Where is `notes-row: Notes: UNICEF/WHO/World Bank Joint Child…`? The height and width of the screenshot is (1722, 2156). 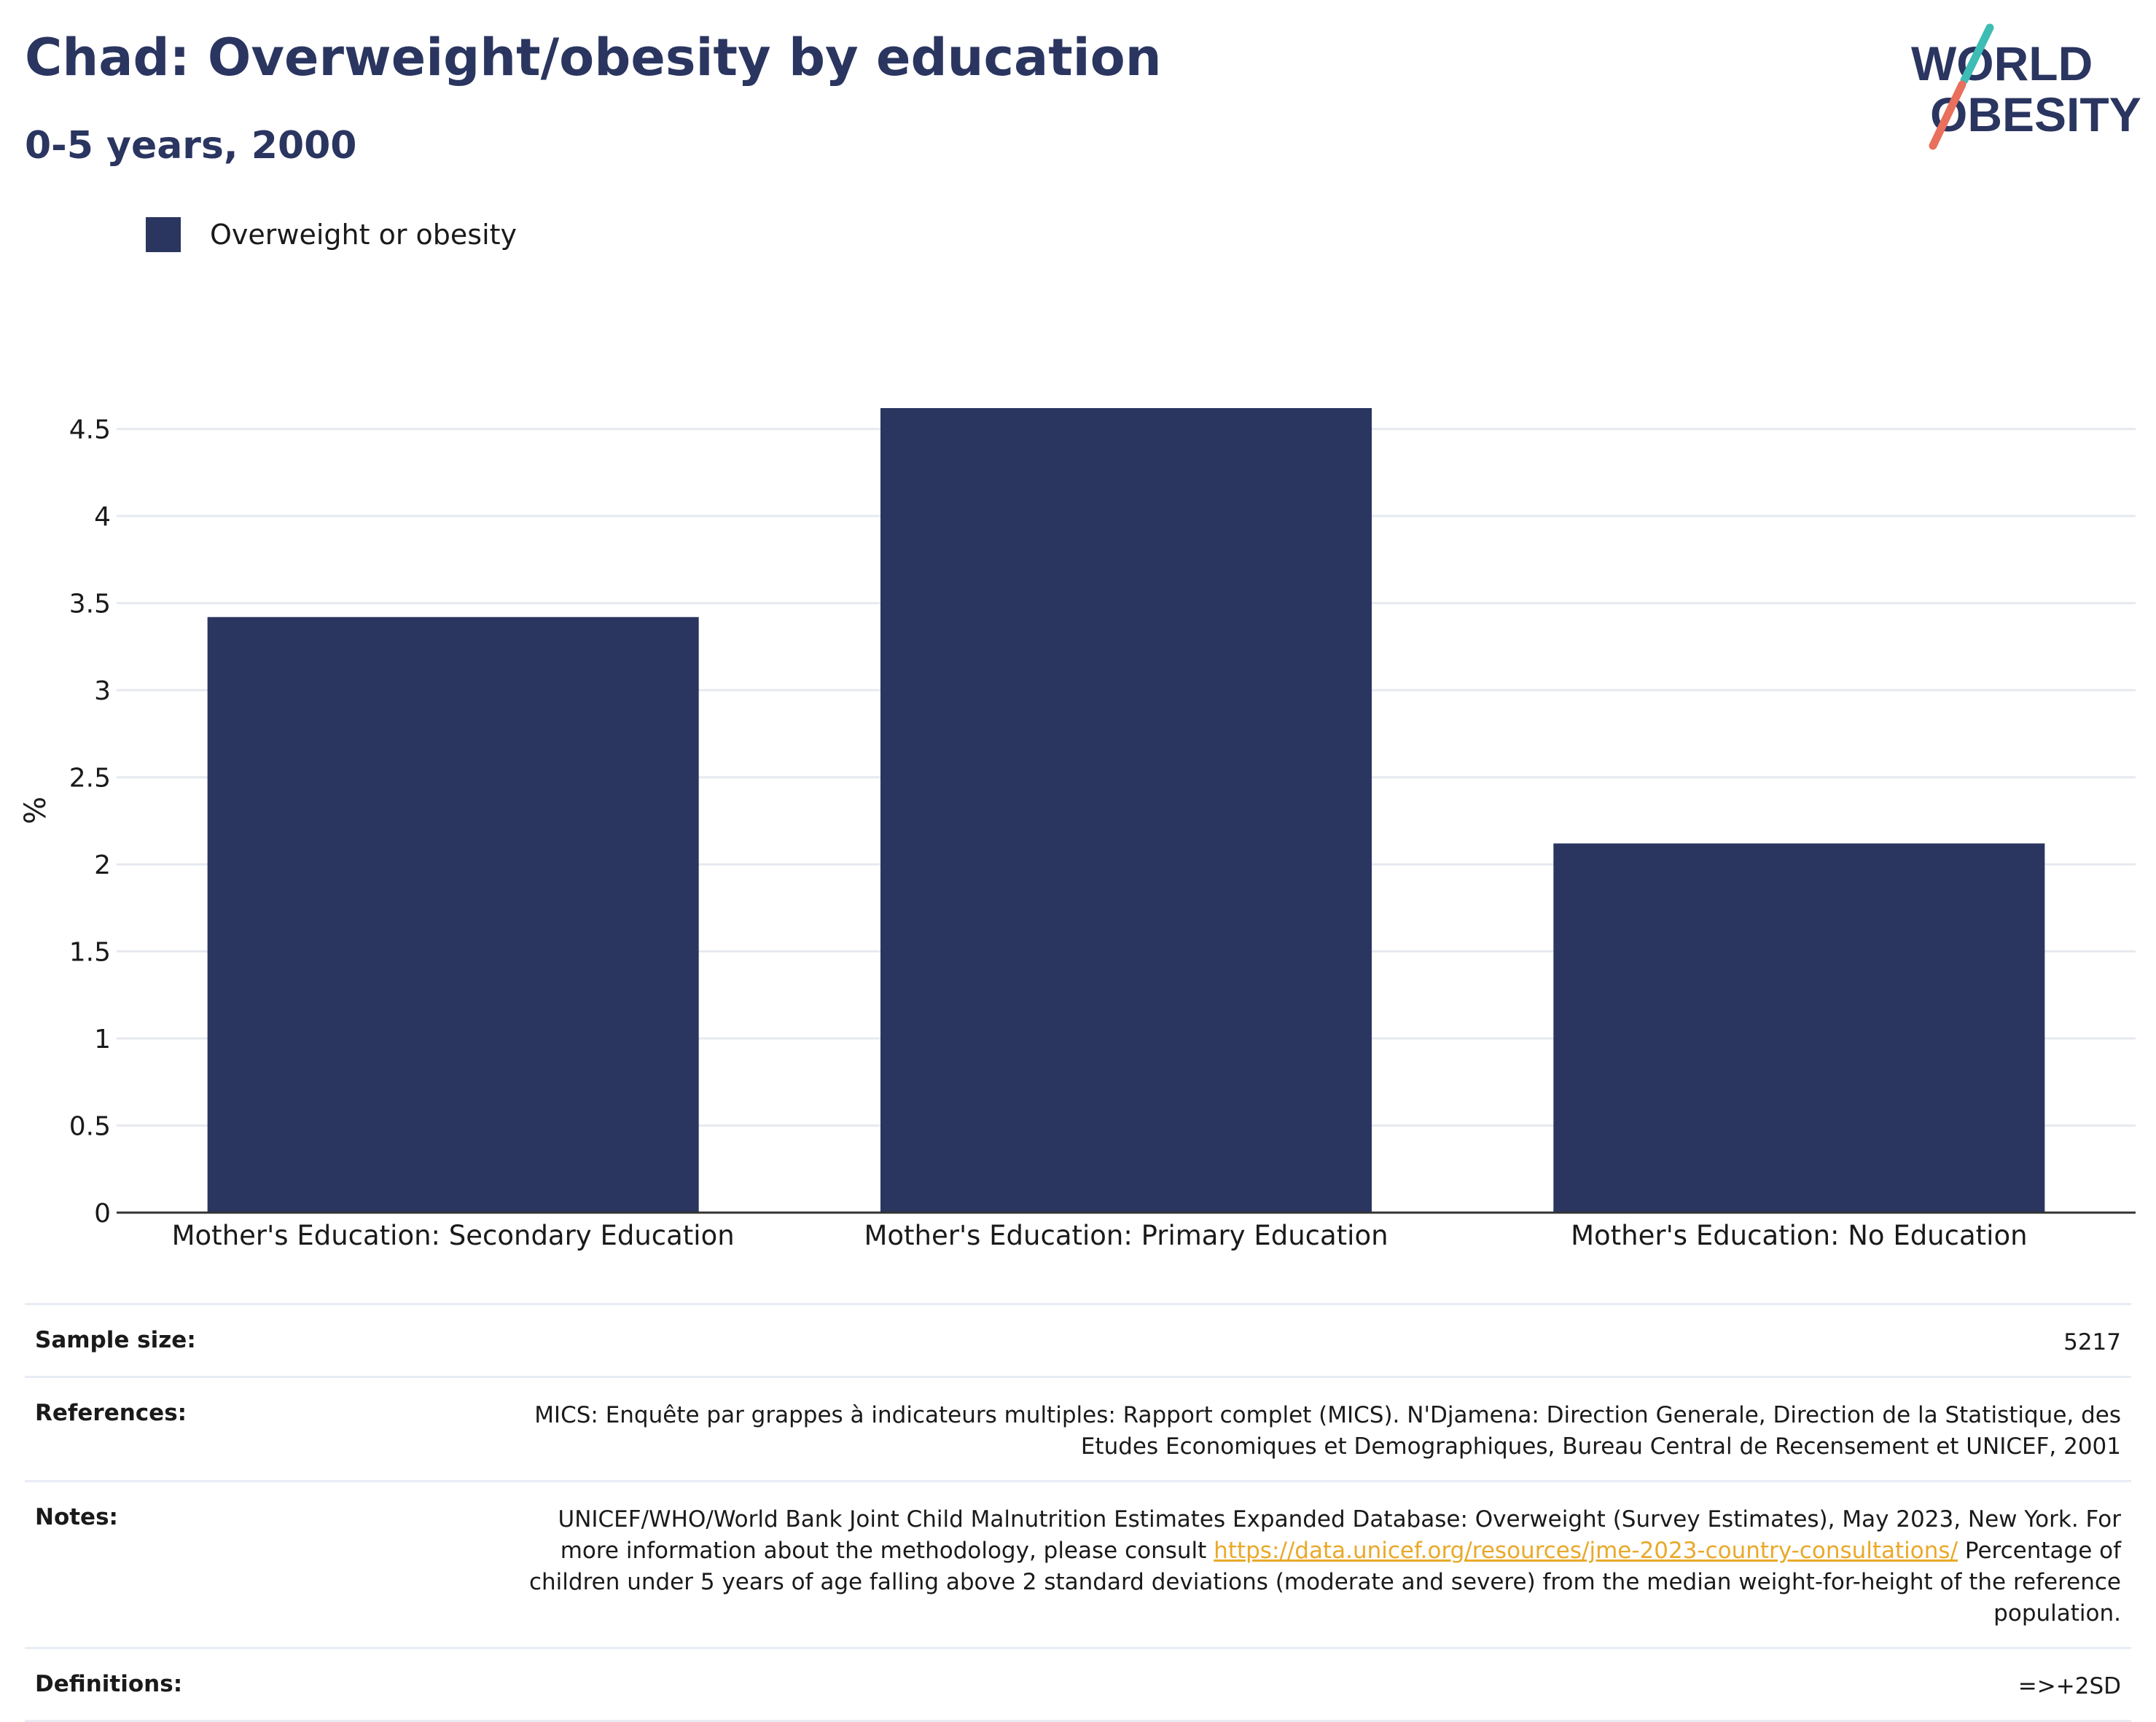 notes-row: Notes: UNICEF/WHO/World Bank Joint Child… is located at coordinates (1078, 1563).